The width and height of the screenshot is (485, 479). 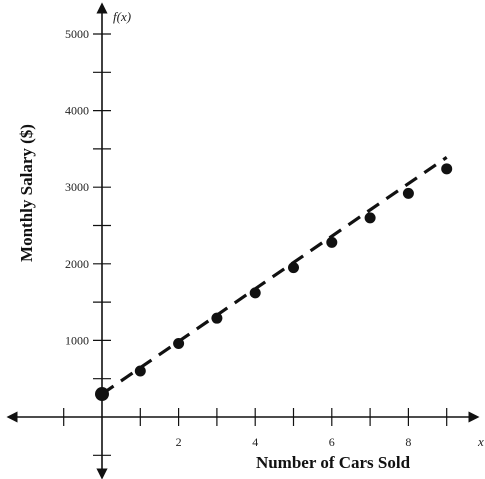 What do you see at coordinates (332, 442) in the screenshot?
I see `x-tick-label: 6` at bounding box center [332, 442].